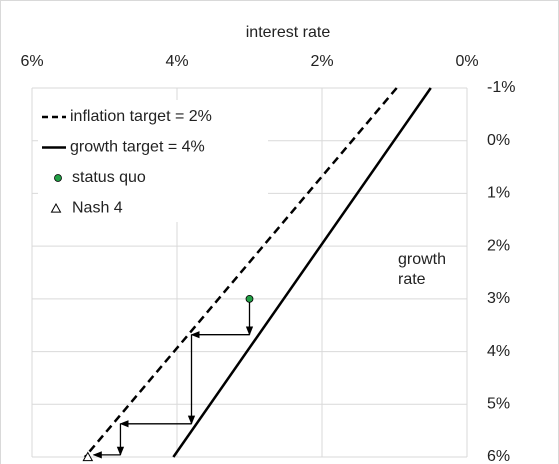  What do you see at coordinates (288, 32) in the screenshot?
I see `x-axis-title: interest rate` at bounding box center [288, 32].